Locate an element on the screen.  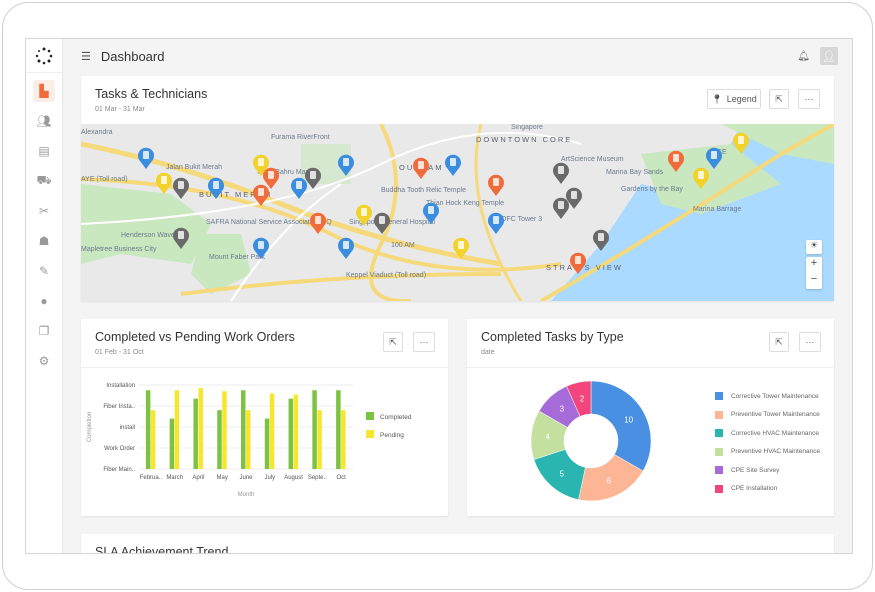
sidebar: ▙ 👥︎ ▤ ⛟ ✂ ☗ ✎ ● ❐ ⚙ is located at coordinates (44, 296).